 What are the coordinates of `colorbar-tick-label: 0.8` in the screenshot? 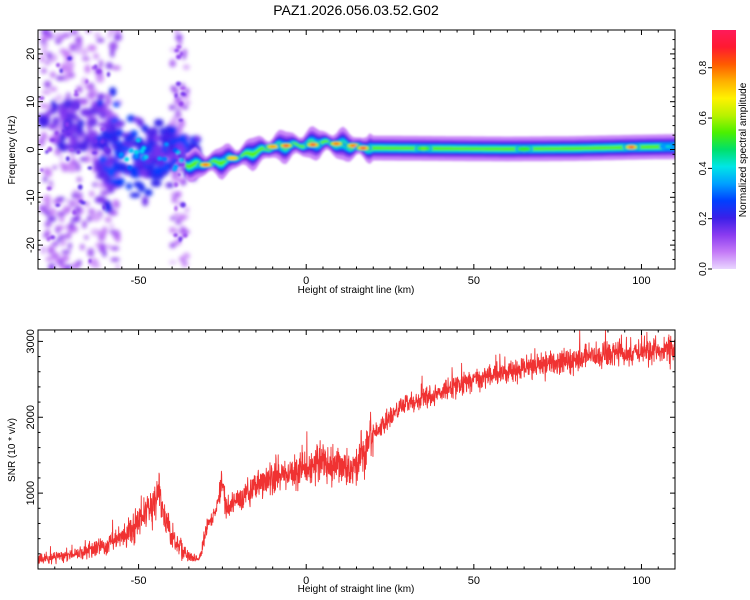 It's located at (703, 67).